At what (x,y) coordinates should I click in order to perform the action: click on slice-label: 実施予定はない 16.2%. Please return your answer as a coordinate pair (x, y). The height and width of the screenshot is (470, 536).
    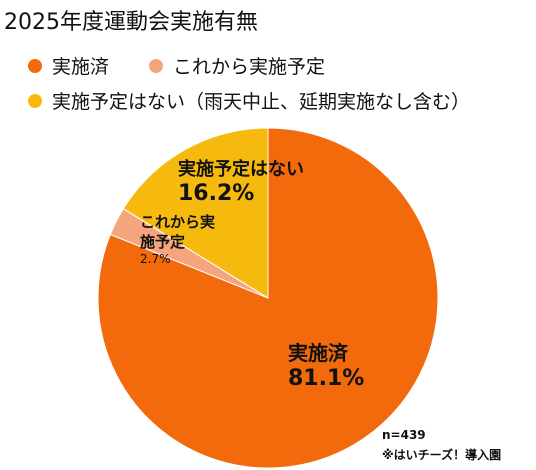
    Looking at the image, I should click on (263, 182).